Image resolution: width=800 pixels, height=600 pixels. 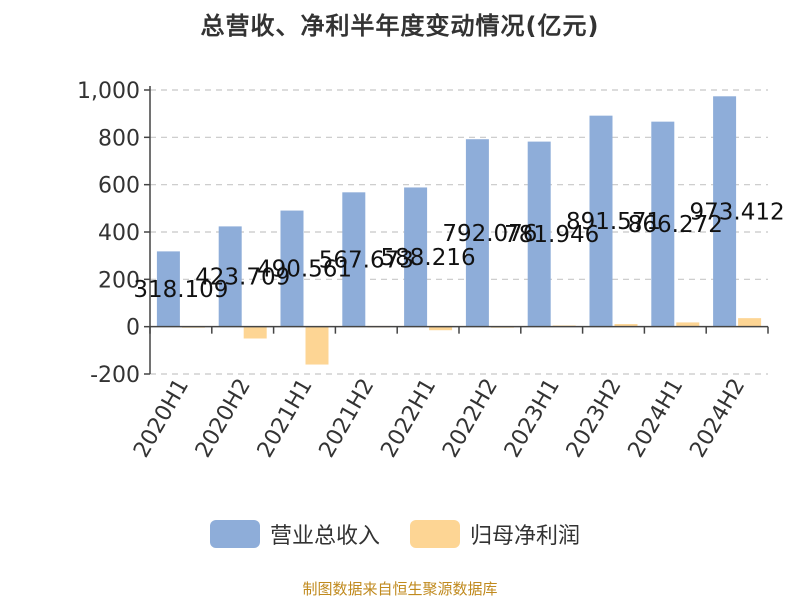 I want to click on legend-item-revenue: 营业总收入, so click(x=295, y=534).